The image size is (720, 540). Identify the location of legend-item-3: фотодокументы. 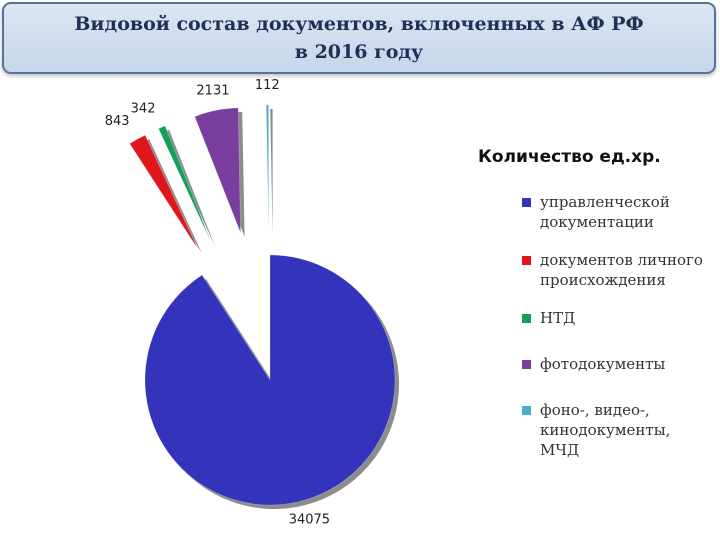
(617, 364).